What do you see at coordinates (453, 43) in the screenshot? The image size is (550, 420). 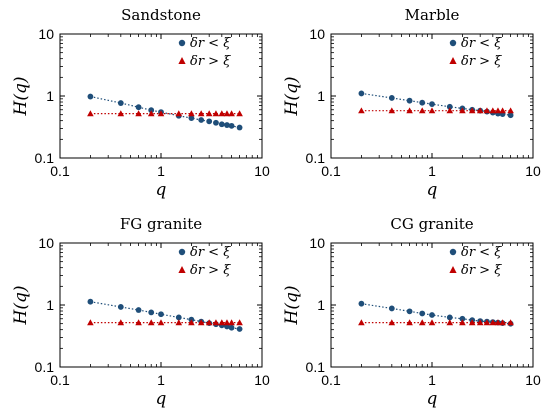 I see `legend-marker-circle` at bounding box center [453, 43].